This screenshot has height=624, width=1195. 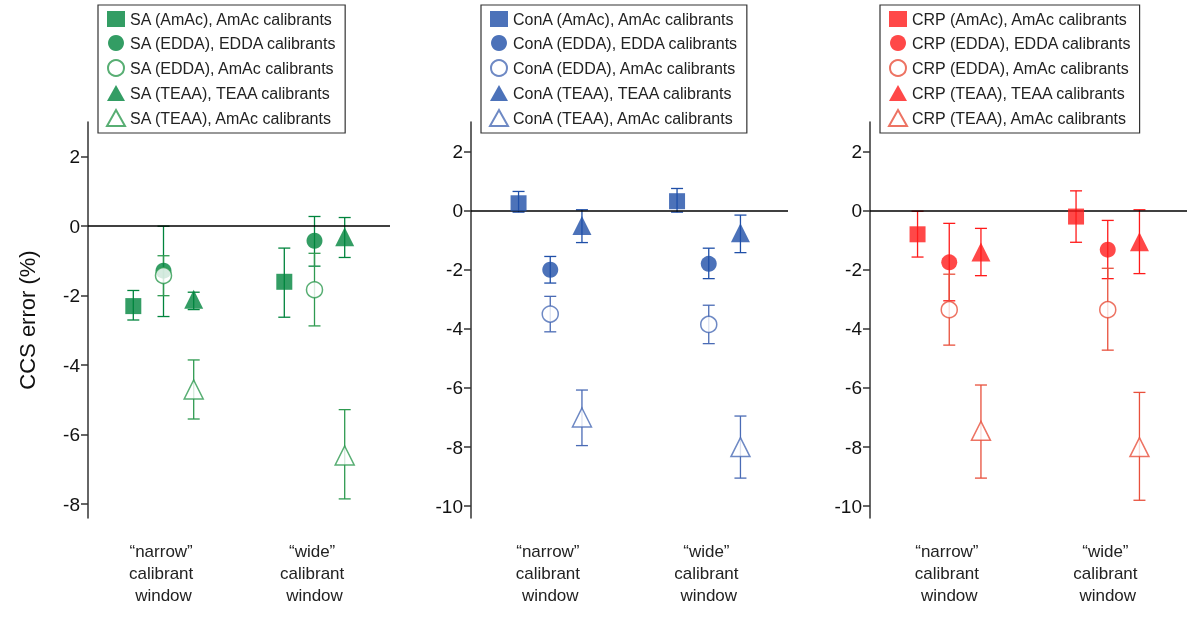 I want to click on legend-label: SA (EDDA), EDDA calibrants, so click(x=233, y=43).